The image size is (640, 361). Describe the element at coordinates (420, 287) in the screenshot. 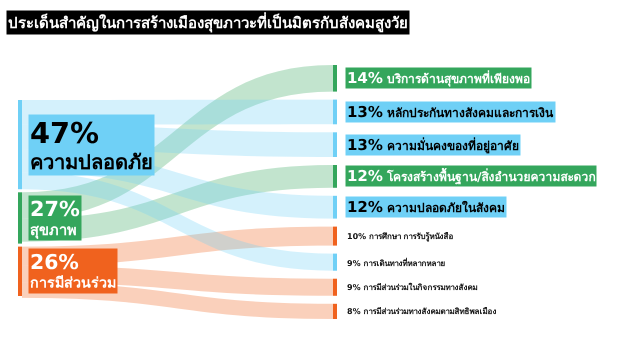

I see `category-label: การมีส่วนร่วมในกิจกรรมทางสังคม` at that location.